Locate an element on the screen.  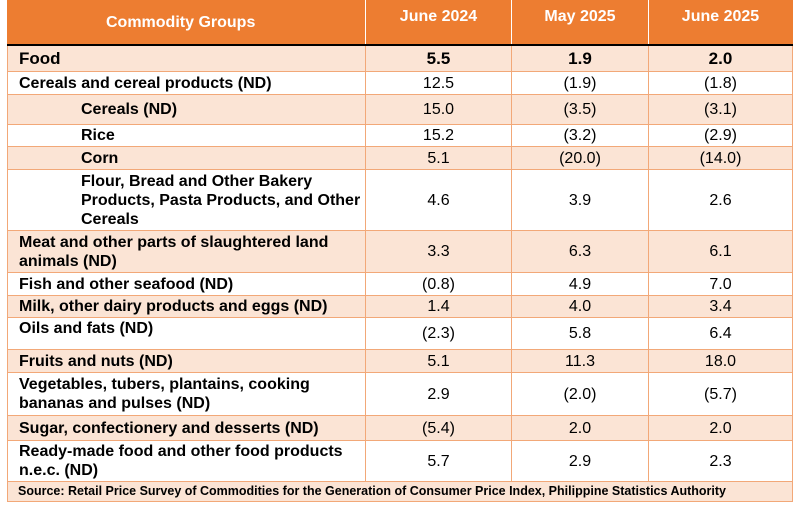
cell-june-2025: 2.3 is located at coordinates (720, 461).